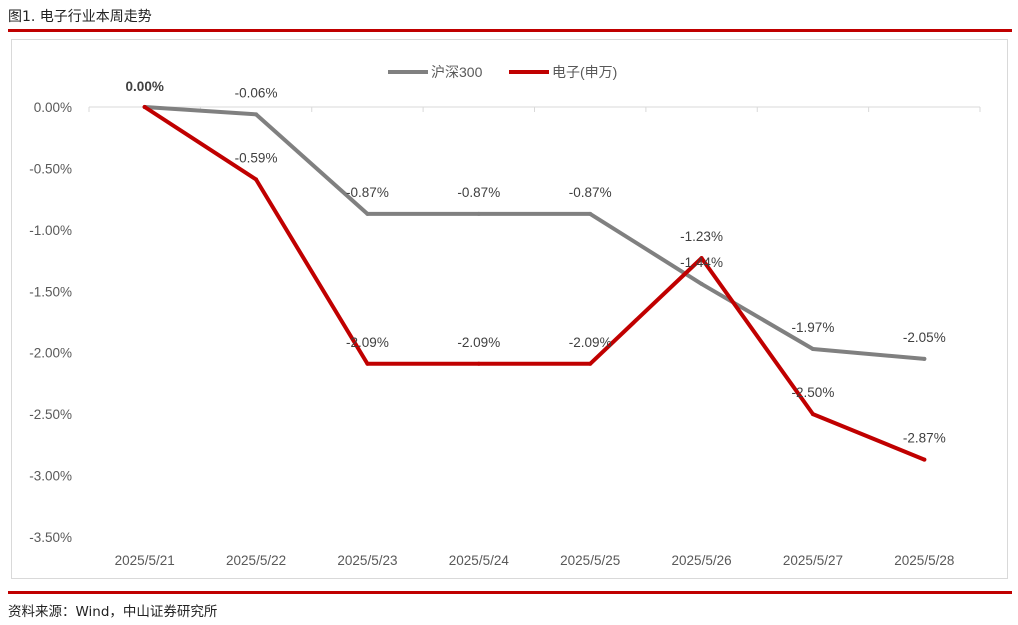 This screenshot has width=1018, height=625. Describe the element at coordinates (50, 291) in the screenshot. I see `y-tick-label: -1.50%` at that location.